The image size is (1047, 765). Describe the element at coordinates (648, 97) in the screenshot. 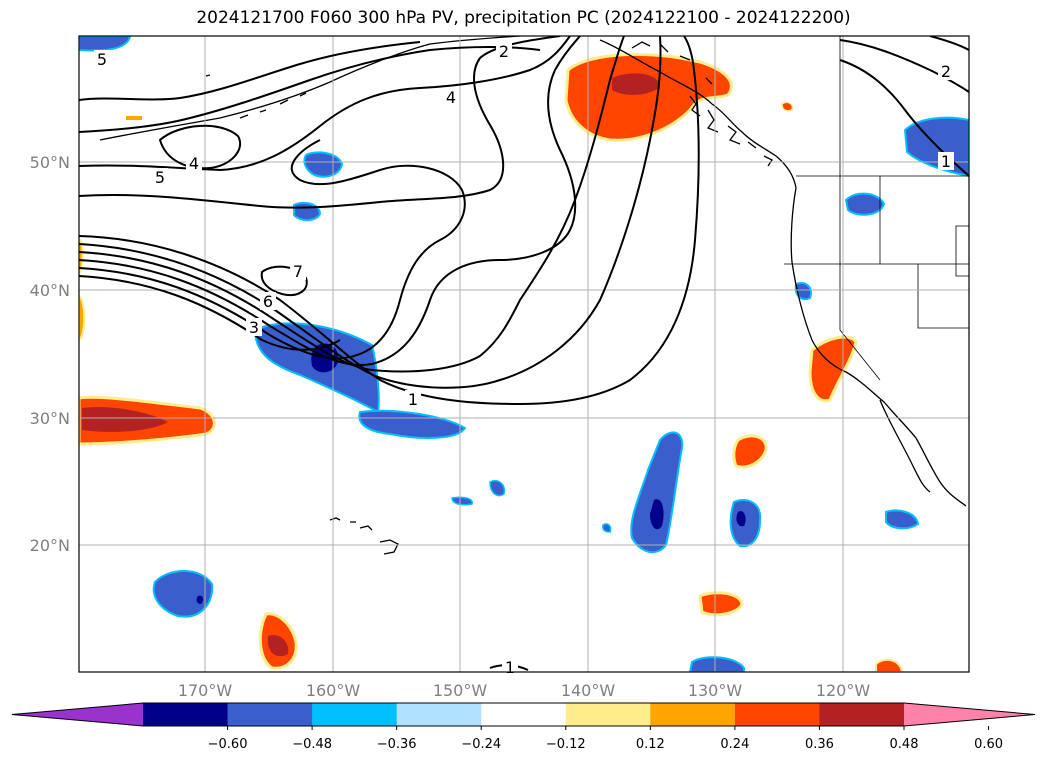

I see `pos-area-gulf-alaska` at that location.